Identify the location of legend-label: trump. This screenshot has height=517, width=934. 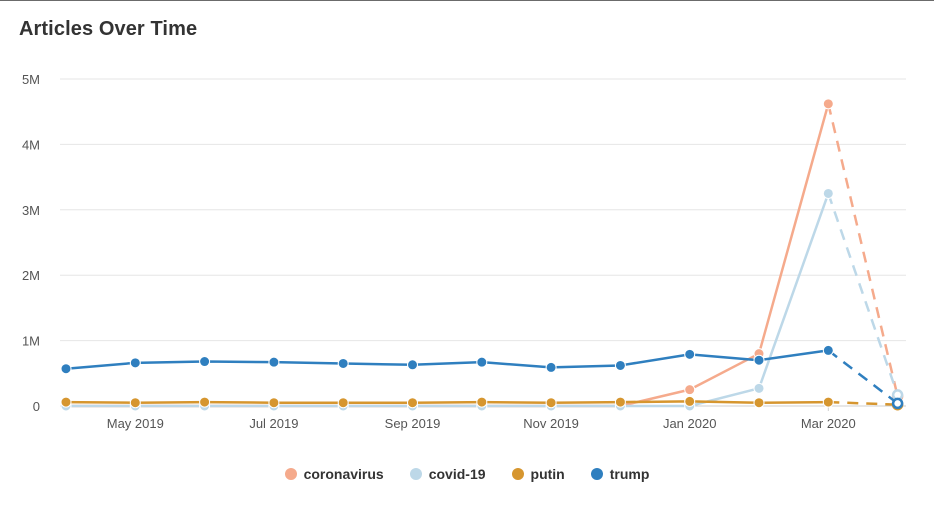
(629, 474).